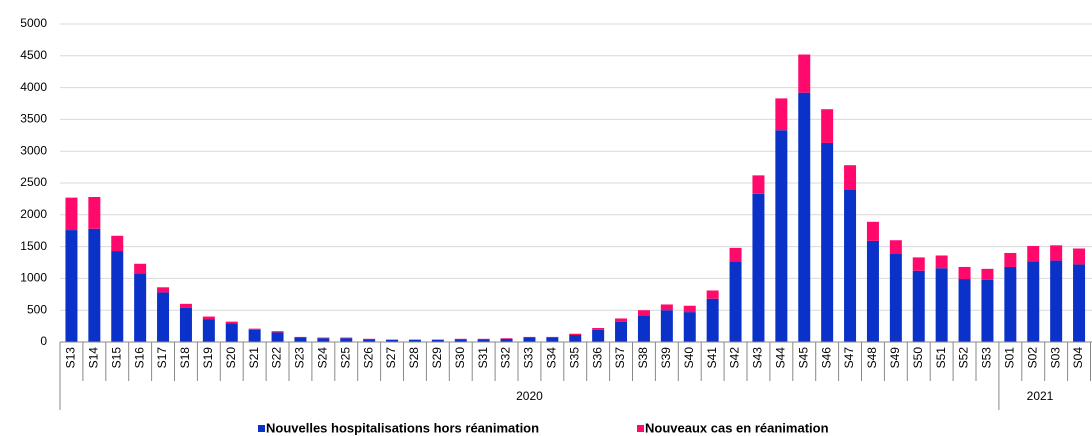 The width and height of the screenshot is (1092, 436). Describe the element at coordinates (895, 358) in the screenshot. I see `x-tick-label: S49` at that location.